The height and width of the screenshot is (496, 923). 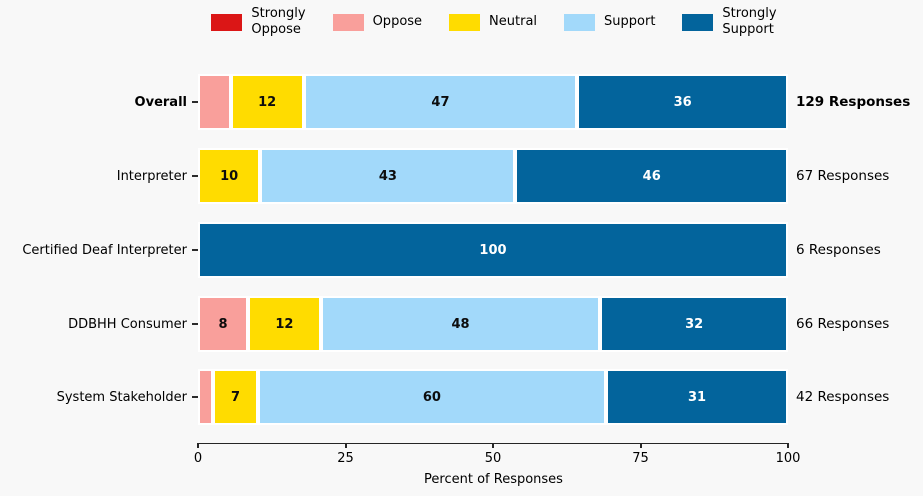 What do you see at coordinates (104, 250) in the screenshot?
I see `category-label: Certified Deaf Interpreter` at bounding box center [104, 250].